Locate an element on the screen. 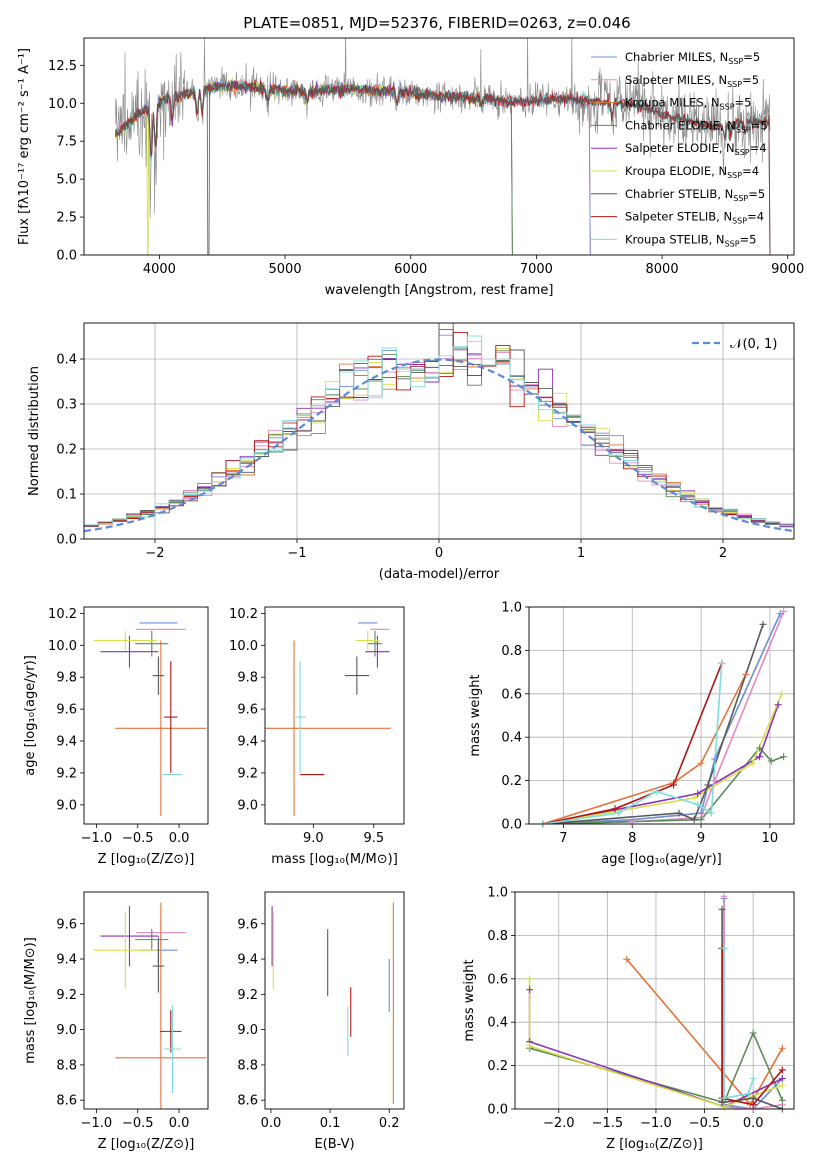 The image size is (819, 1170). ebv-mass-panel: 0.0 0.1 0.2 8.6 8.8 9.0 9.2 9.4 9.6 E(B-V) is located at coordinates (321, 1021).